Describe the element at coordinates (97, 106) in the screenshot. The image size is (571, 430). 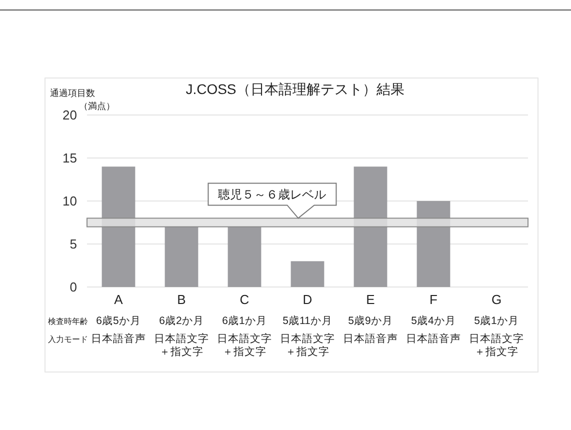
I see `text: （満点）` at that location.